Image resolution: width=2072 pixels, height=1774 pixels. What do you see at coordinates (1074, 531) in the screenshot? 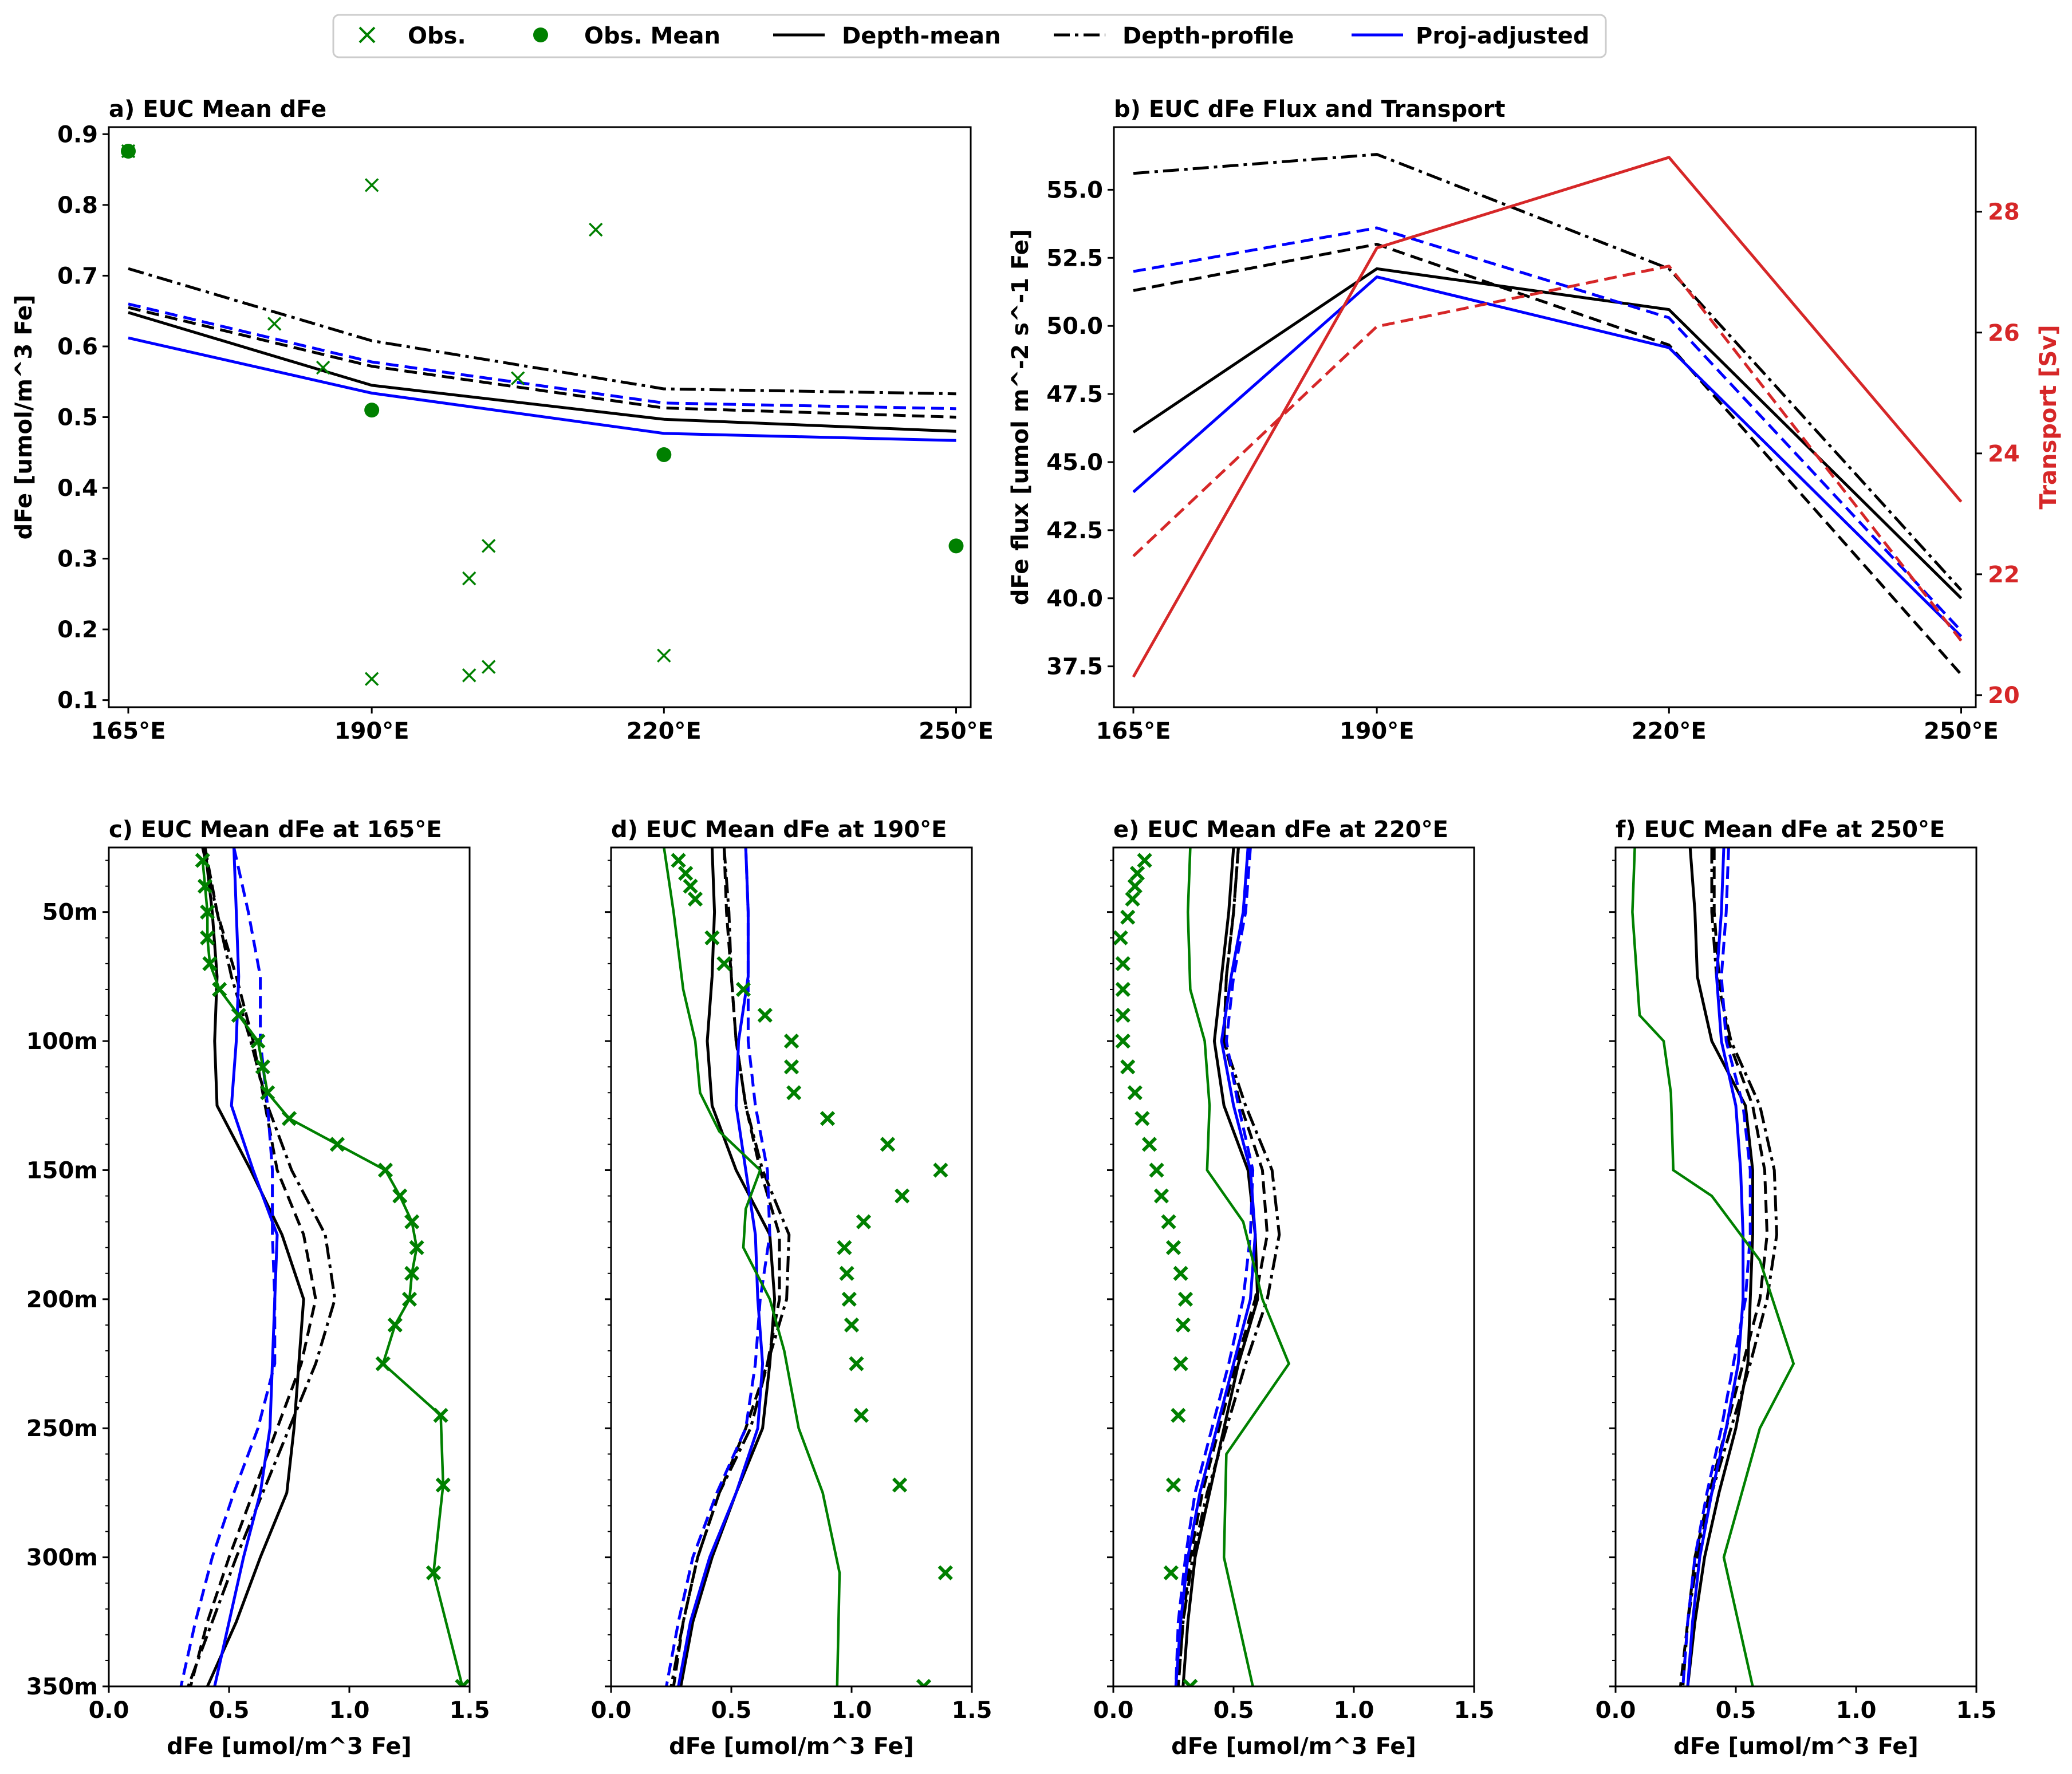
I see `panel-b-y-tick-label-2: 42.5` at bounding box center [1074, 531].